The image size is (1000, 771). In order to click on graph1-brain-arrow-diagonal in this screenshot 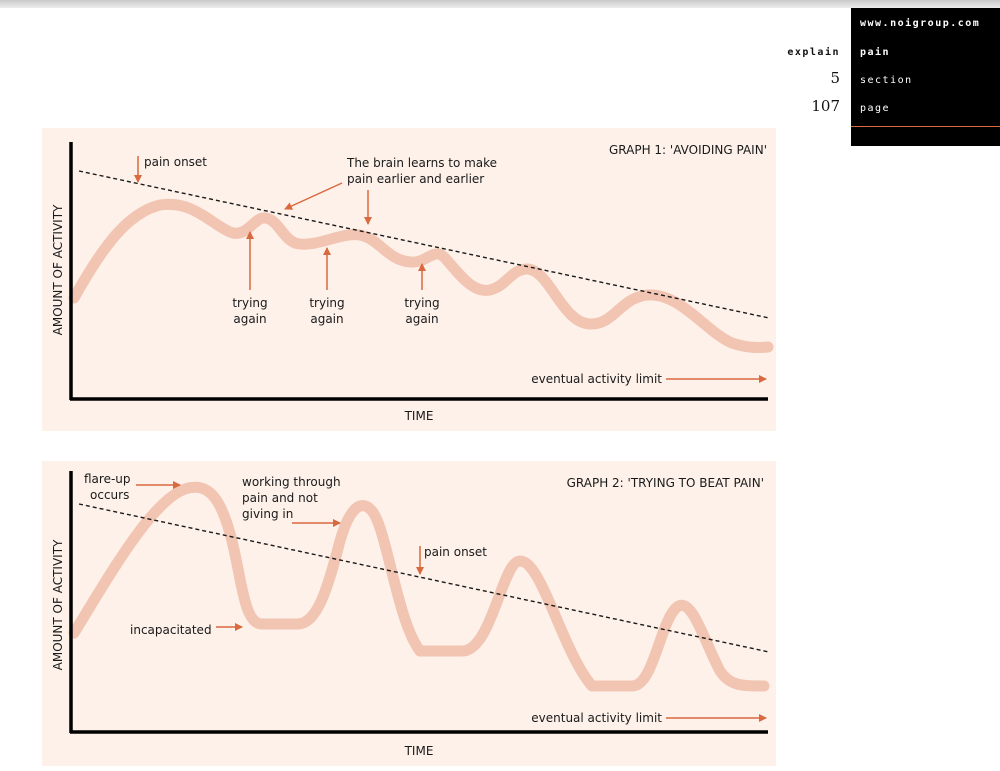, I will do `click(313, 196)`.